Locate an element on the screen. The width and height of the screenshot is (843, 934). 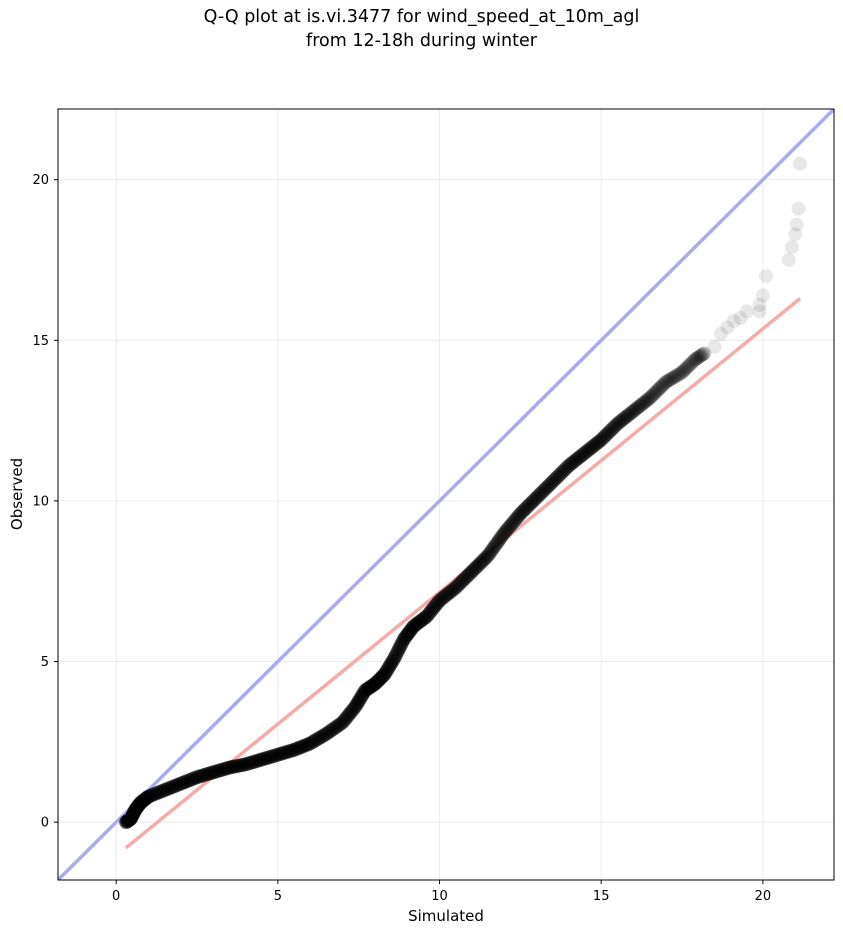
y-tick-label: 20 is located at coordinates (40, 180).